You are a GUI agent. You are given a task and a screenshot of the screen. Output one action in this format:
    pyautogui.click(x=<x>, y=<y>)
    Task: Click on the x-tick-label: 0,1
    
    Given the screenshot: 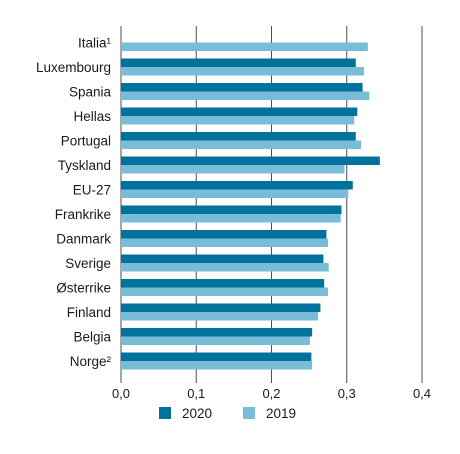 What is the action you would take?
    pyautogui.click(x=196, y=393)
    